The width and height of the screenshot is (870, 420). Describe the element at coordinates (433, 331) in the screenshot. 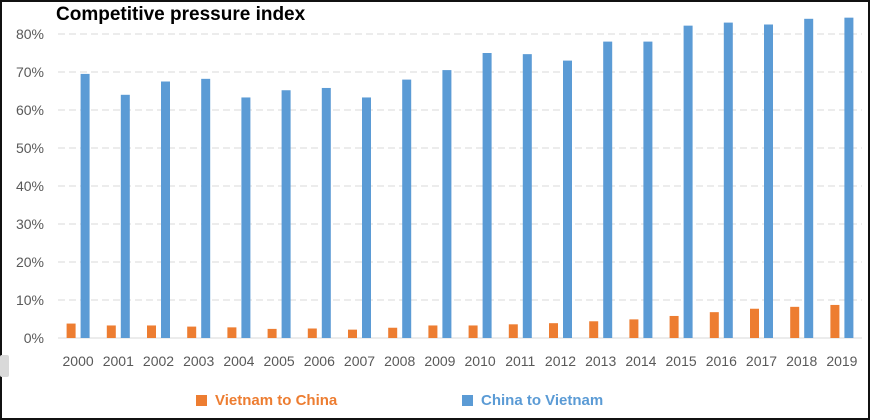

I see `bar-vietnam-to-china-2009` at that location.